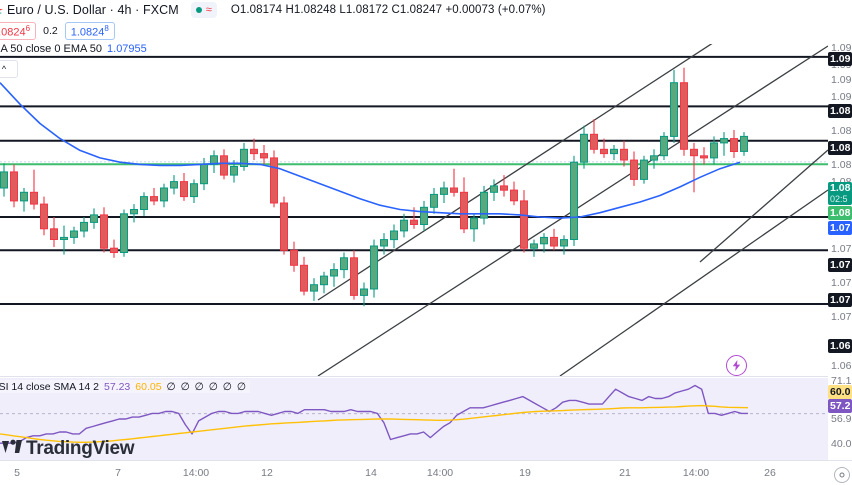 Image resolution: width=852 pixels, height=485 pixels. Describe the element at coordinates (839, 199) in the screenshot. I see `countdown-timer: 02:5` at that location.